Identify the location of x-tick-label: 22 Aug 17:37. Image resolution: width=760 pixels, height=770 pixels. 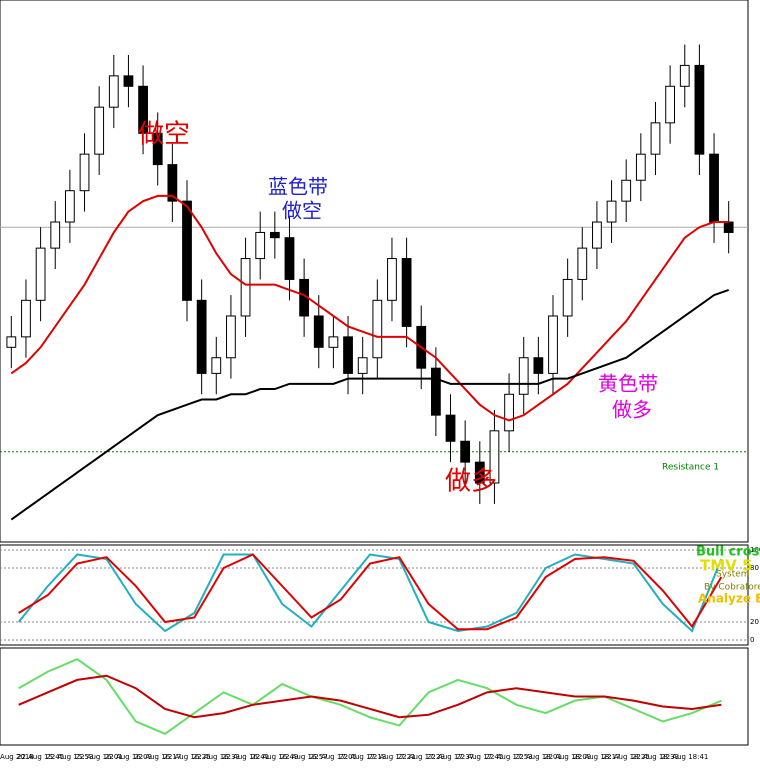
(450, 757).